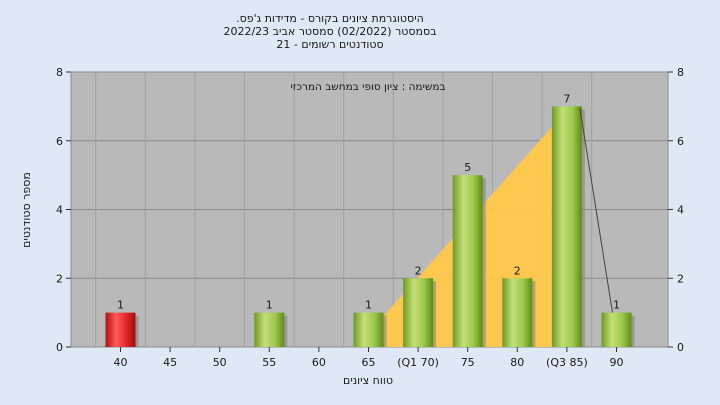  What do you see at coordinates (330, 18) in the screenshot?
I see `chart-title-line-1: .היסטוגרמת ציונים בקורס - מדידות ג'פס` at bounding box center [330, 18].